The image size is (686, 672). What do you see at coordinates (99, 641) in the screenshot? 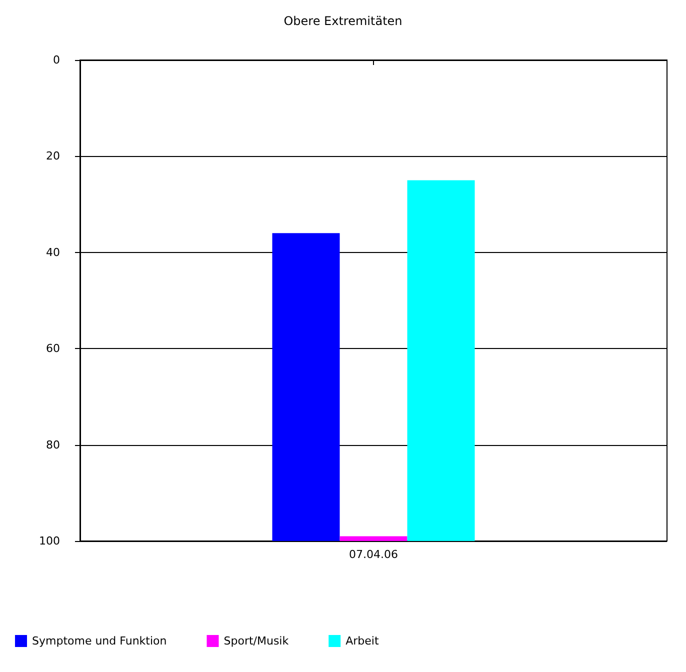
I see `legend-label: Symptome und Funktion` at bounding box center [99, 641].